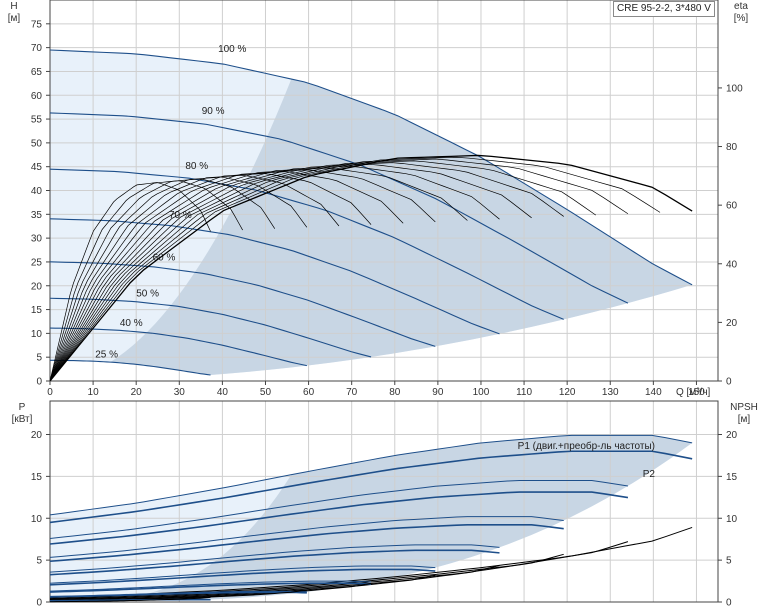 Image resolution: width=774 pixels, height=611 pixels. What do you see at coordinates (653, 392) in the screenshot?
I see `head-x-tick-label: 140` at bounding box center [653, 392].